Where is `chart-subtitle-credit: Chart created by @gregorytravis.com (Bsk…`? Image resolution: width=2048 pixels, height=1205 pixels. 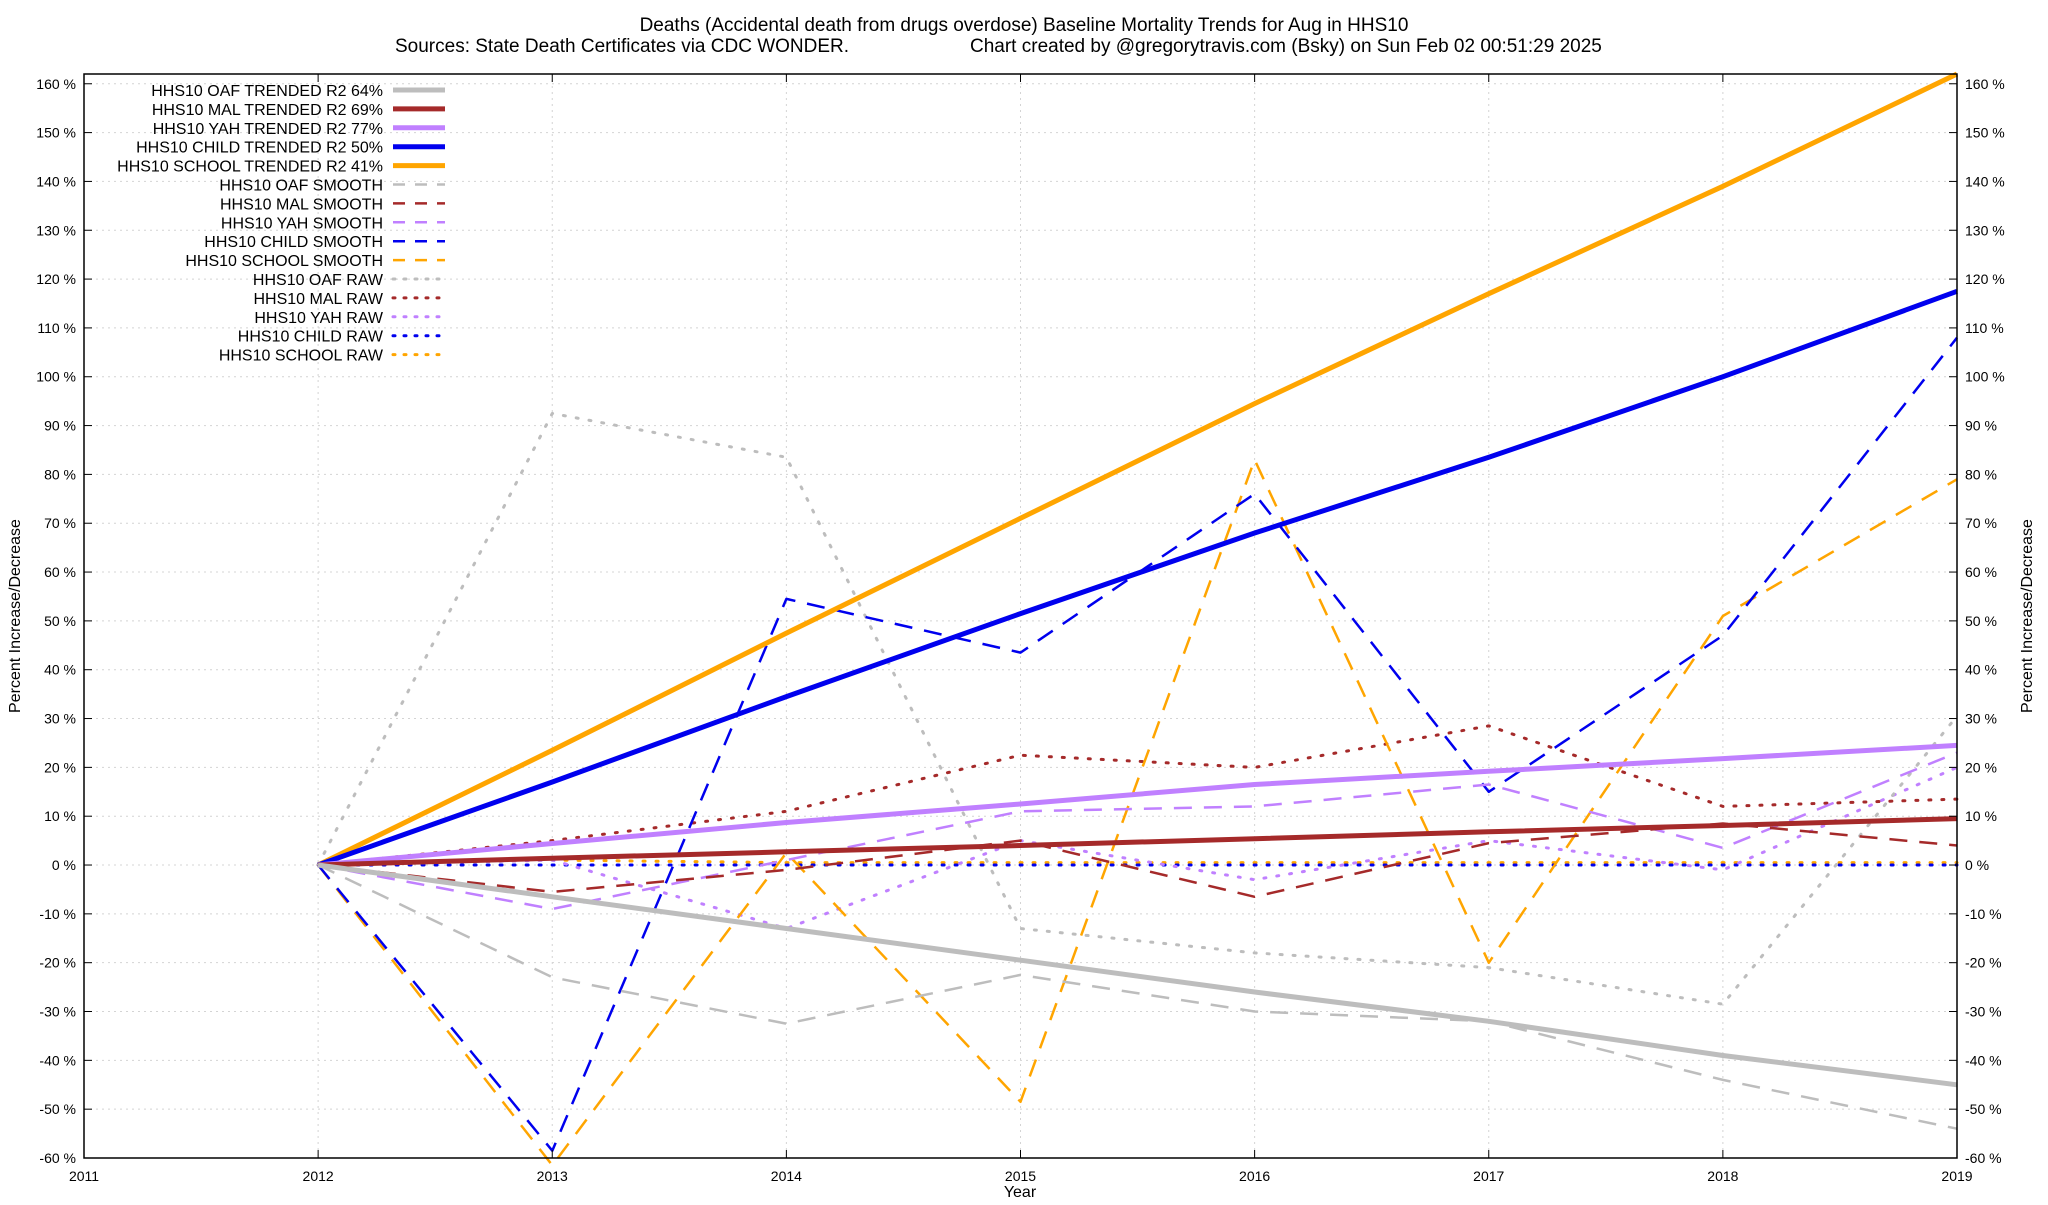
chart-subtitle-credit: Chart created by @gregorytravis.com (Bsk… is located at coordinates (1286, 46).